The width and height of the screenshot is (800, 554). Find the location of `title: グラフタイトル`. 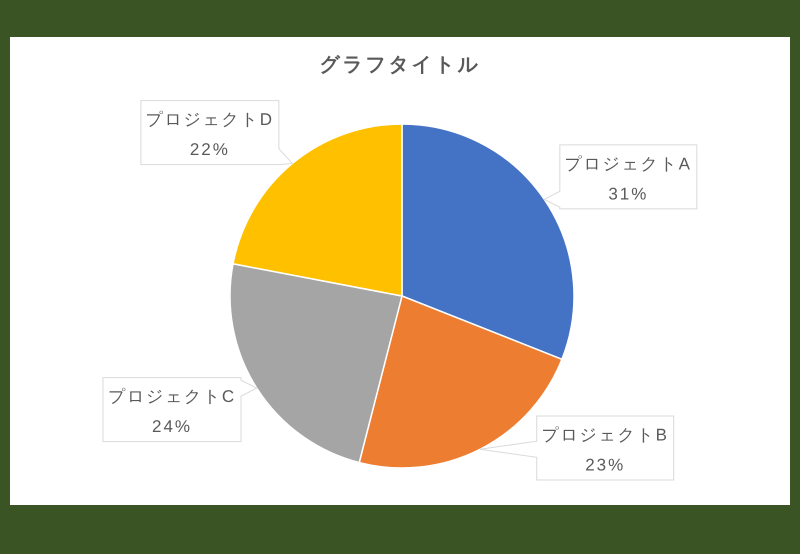

title: グラフタイトル is located at coordinates (400, 65).